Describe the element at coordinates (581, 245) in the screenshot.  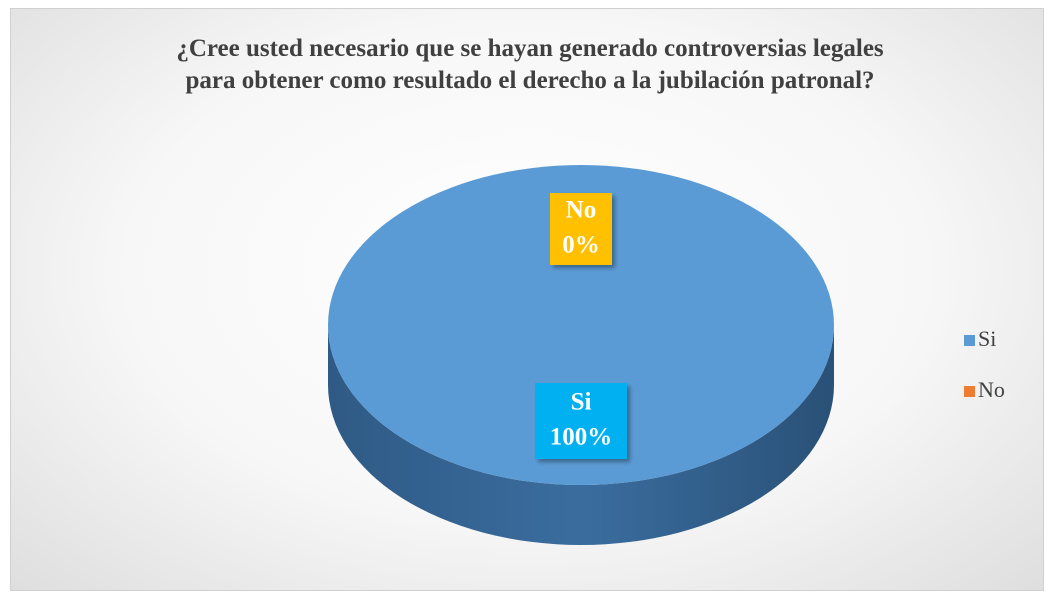
I see `data-label-value: 0%` at that location.